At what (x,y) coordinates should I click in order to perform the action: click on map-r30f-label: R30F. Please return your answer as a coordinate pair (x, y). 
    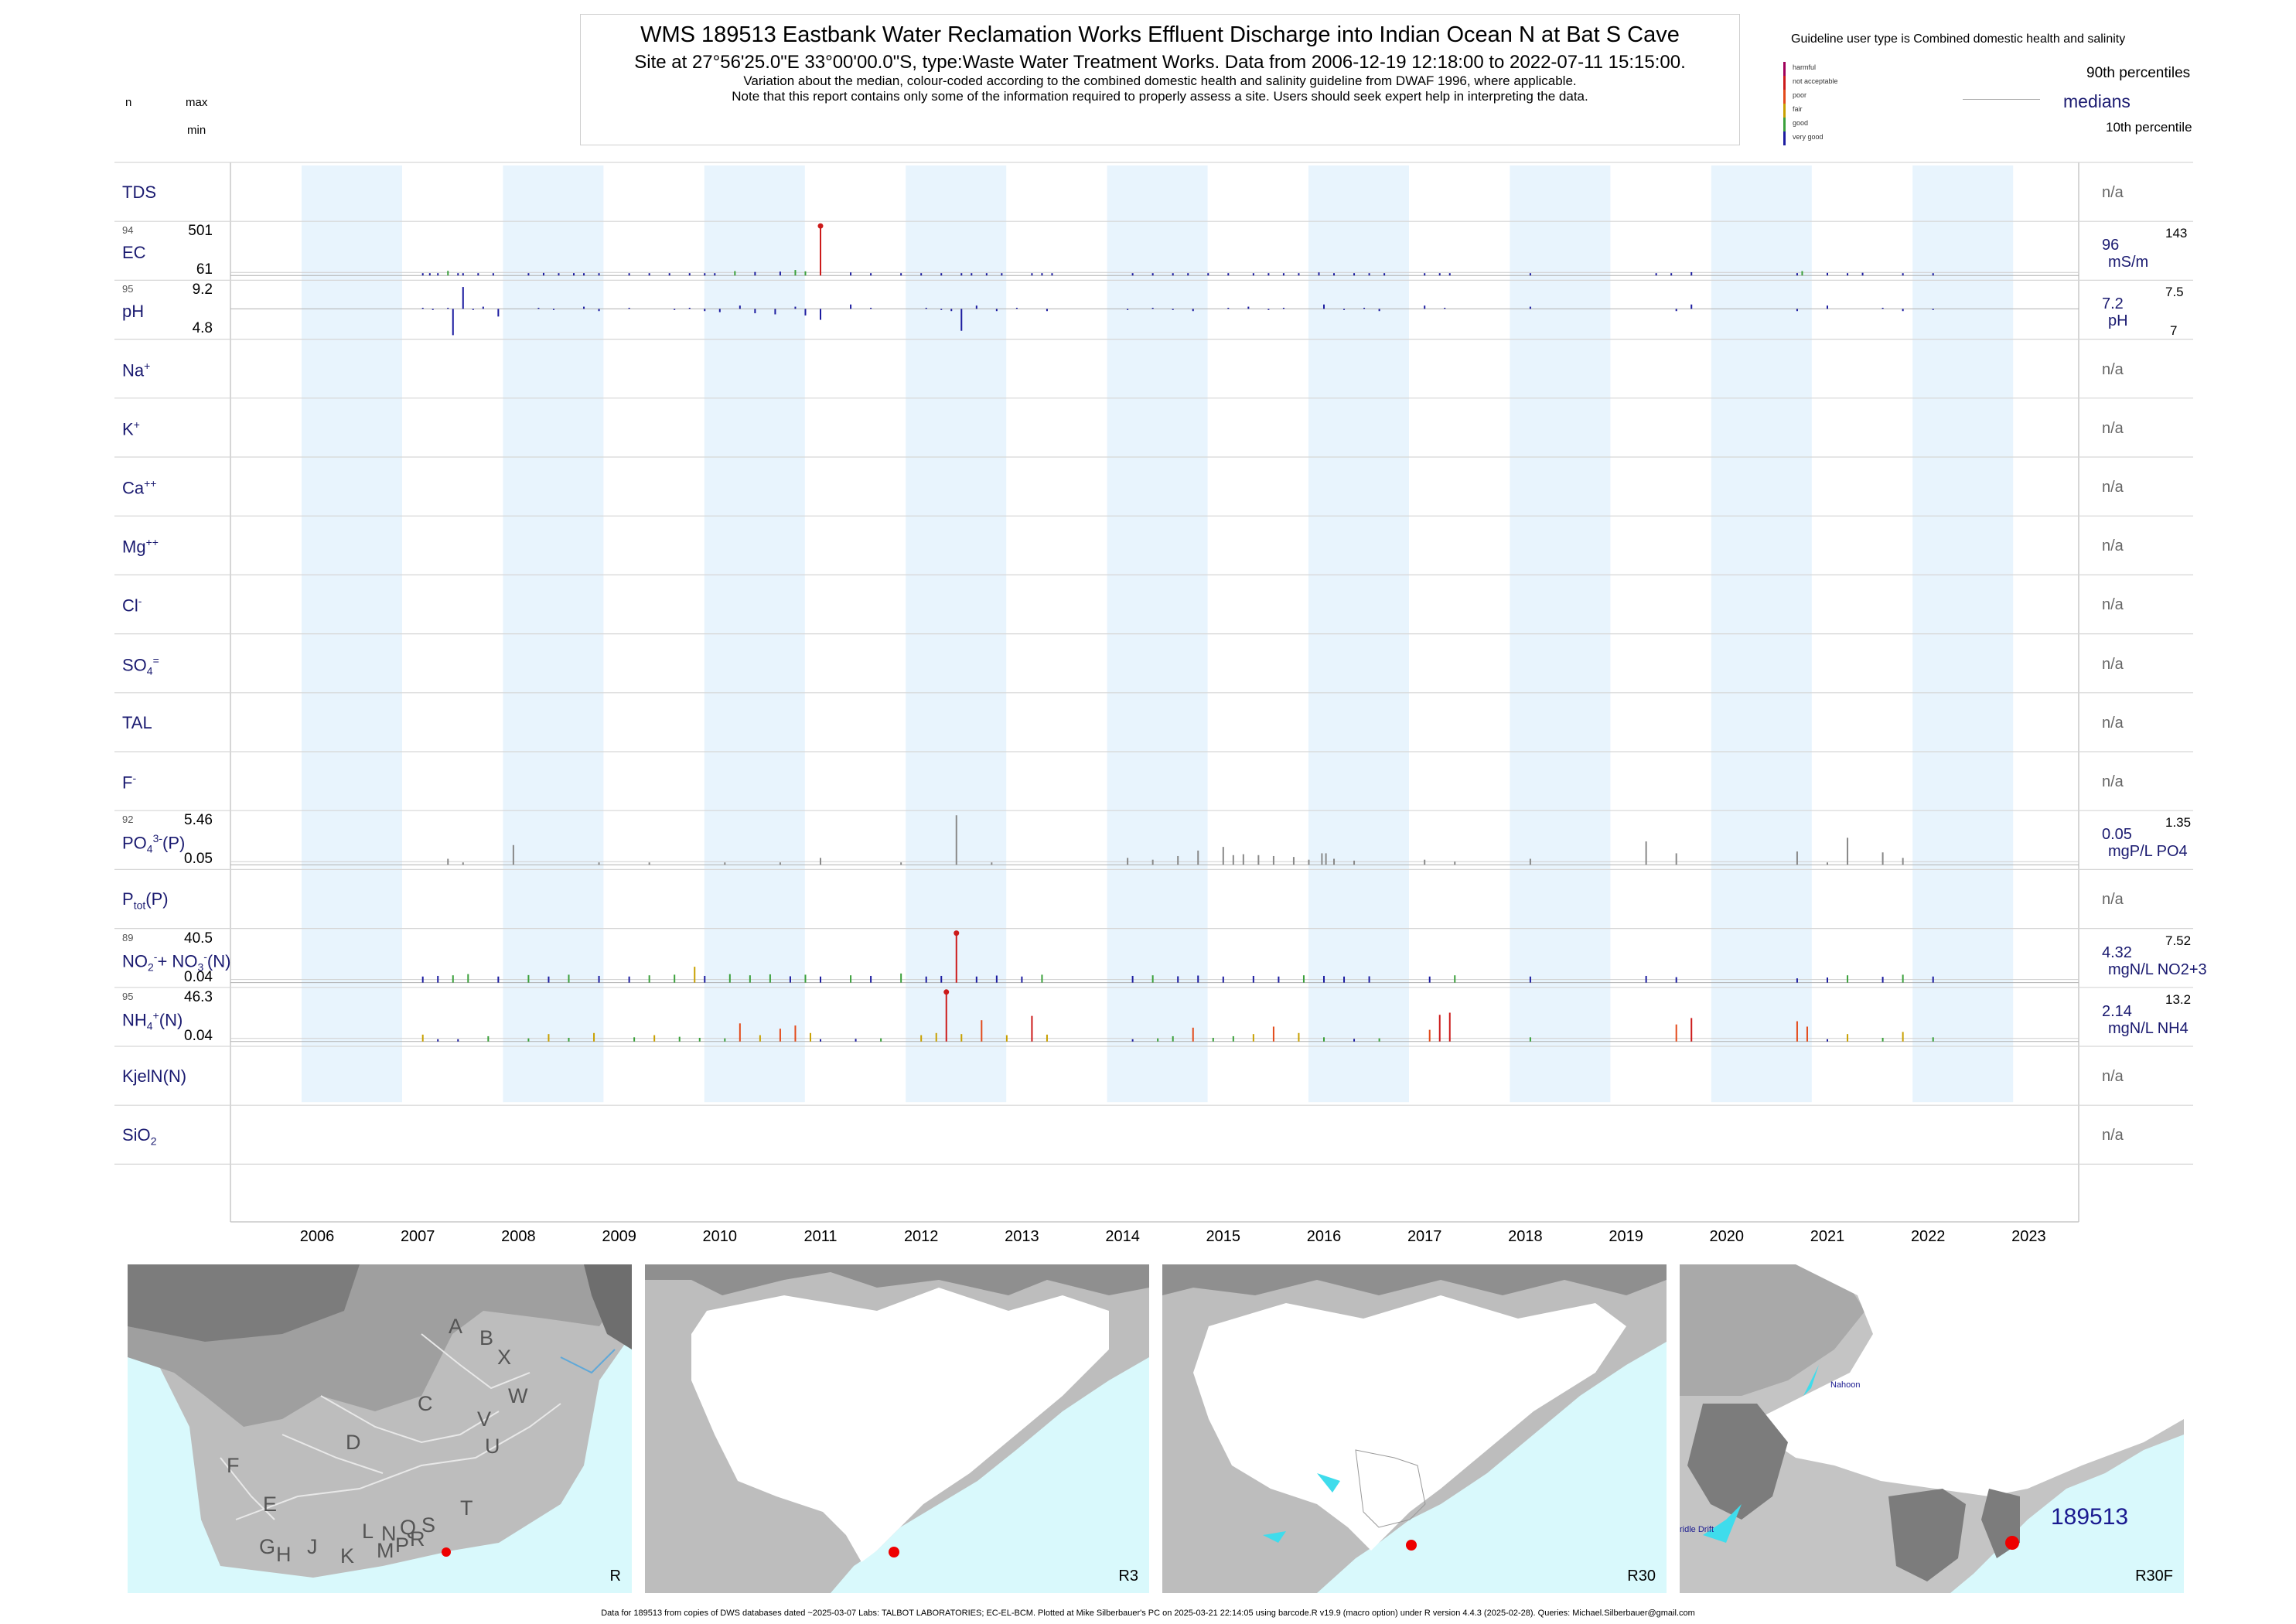
    Looking at the image, I should click on (2154, 1576).